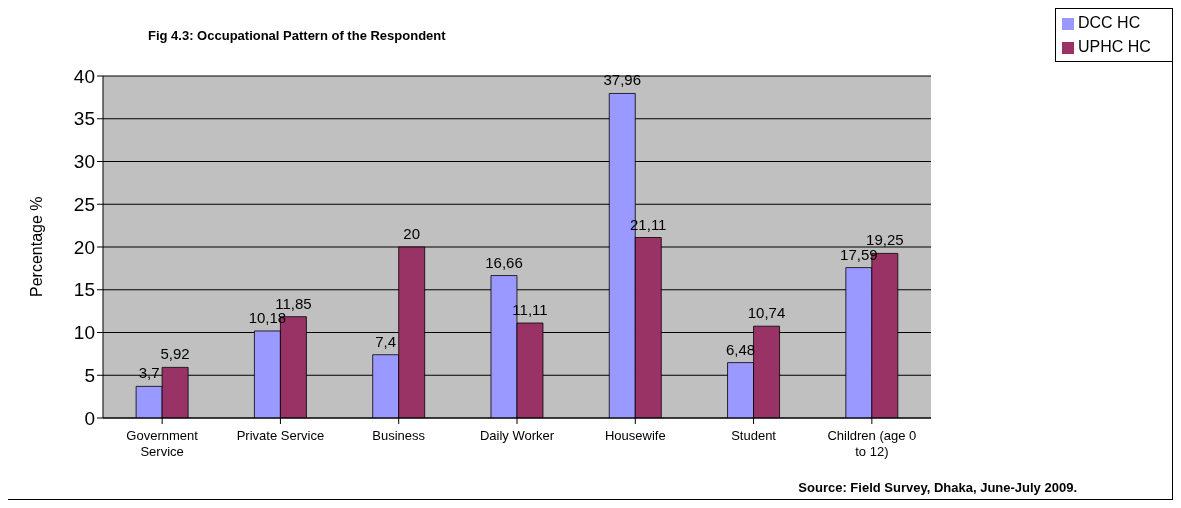  I want to click on data-label: 20, so click(412, 233).